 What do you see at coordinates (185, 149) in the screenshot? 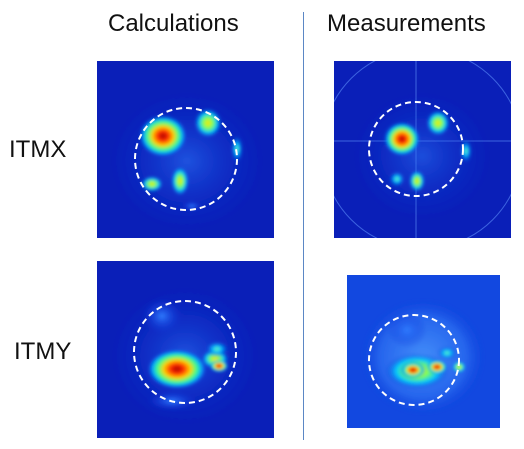
I see `itmx-calculation-map` at bounding box center [185, 149].